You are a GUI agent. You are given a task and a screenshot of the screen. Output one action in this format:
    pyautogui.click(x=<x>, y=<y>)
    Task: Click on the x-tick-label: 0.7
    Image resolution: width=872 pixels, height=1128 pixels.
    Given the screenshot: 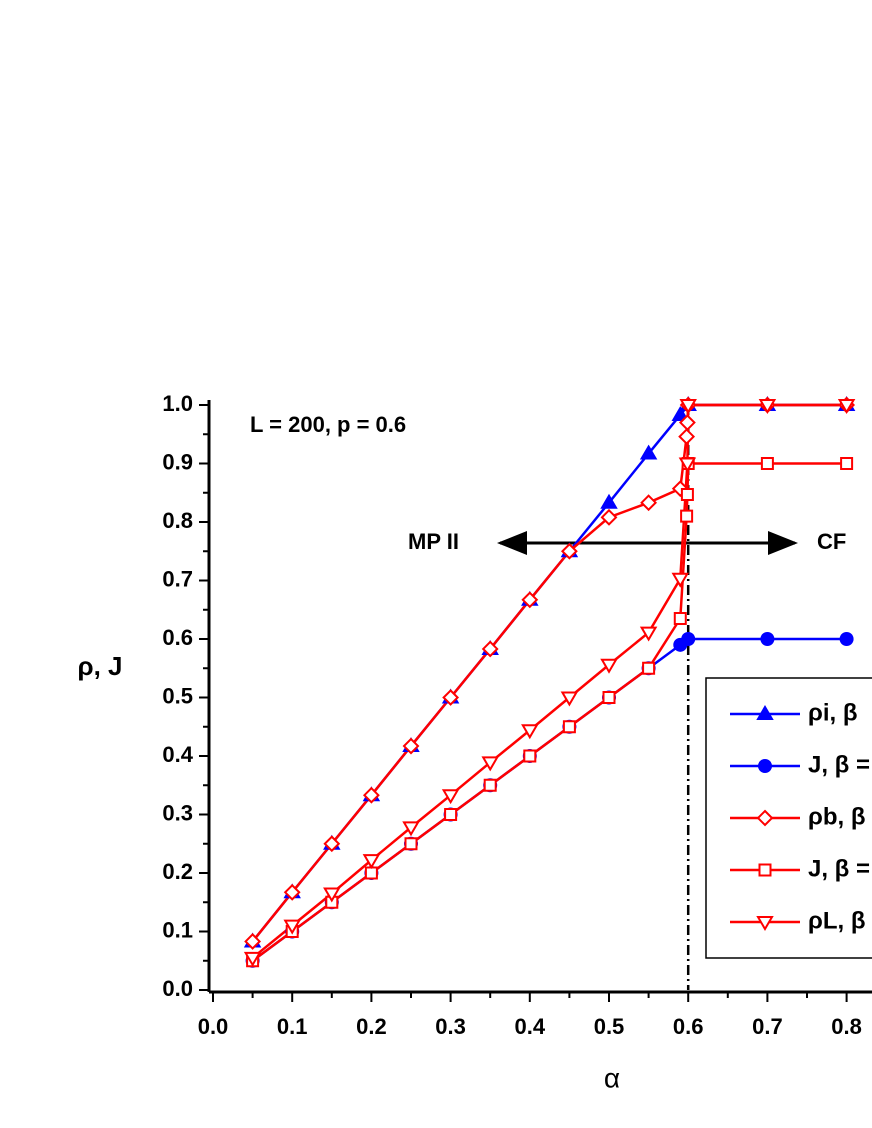 What is the action you would take?
    pyautogui.click(x=767, y=1026)
    